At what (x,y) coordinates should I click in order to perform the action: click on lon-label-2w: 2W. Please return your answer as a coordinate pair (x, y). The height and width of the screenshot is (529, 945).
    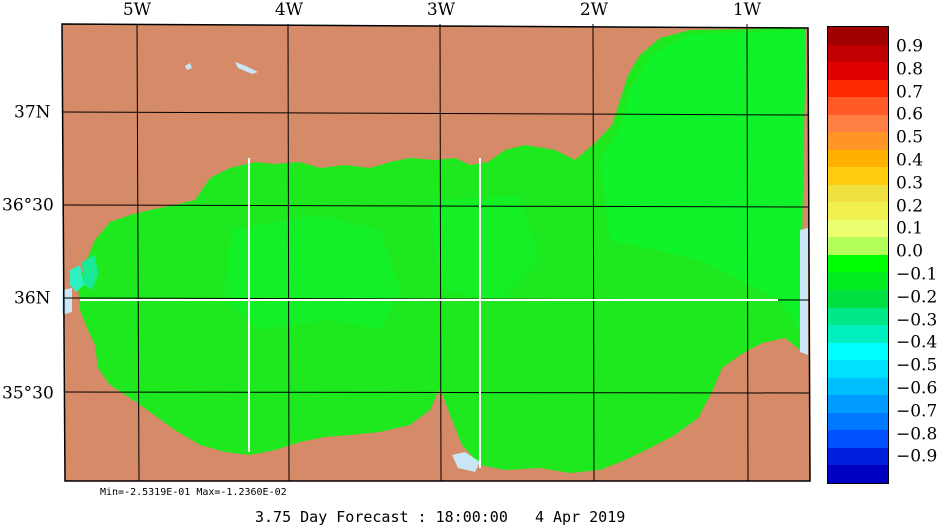
    Looking at the image, I should click on (594, 10).